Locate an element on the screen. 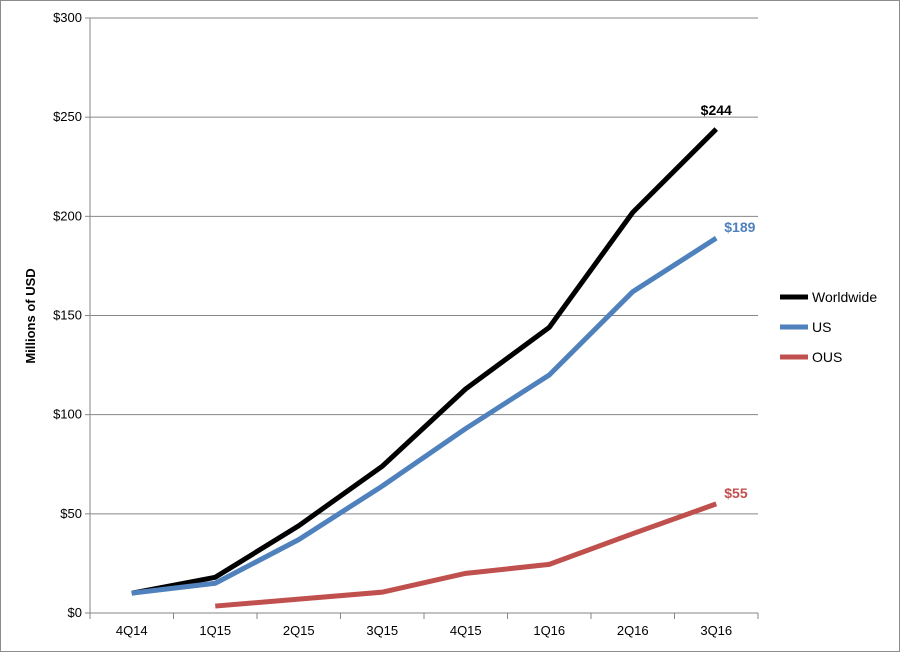 The height and width of the screenshot is (652, 900). end-label-us: $189 is located at coordinates (739, 227).